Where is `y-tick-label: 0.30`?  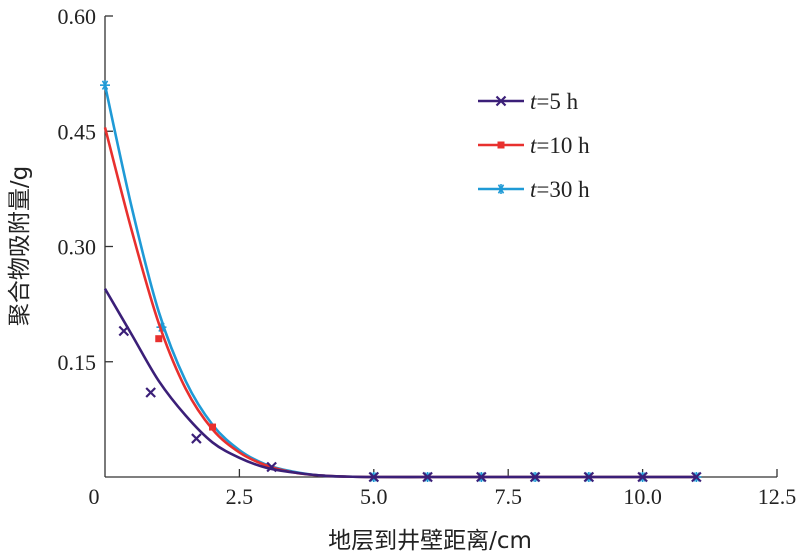
y-tick-label: 0.30 is located at coordinates (77, 247).